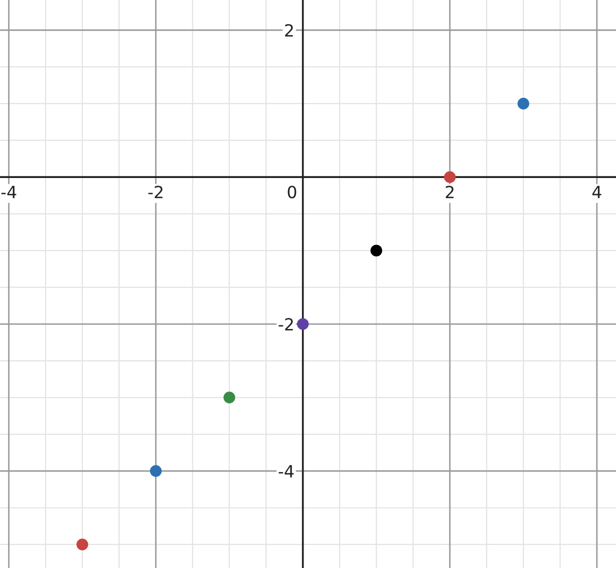 The image size is (616, 568). What do you see at coordinates (292, 192) in the screenshot?
I see `x-tick-label: 0` at bounding box center [292, 192].